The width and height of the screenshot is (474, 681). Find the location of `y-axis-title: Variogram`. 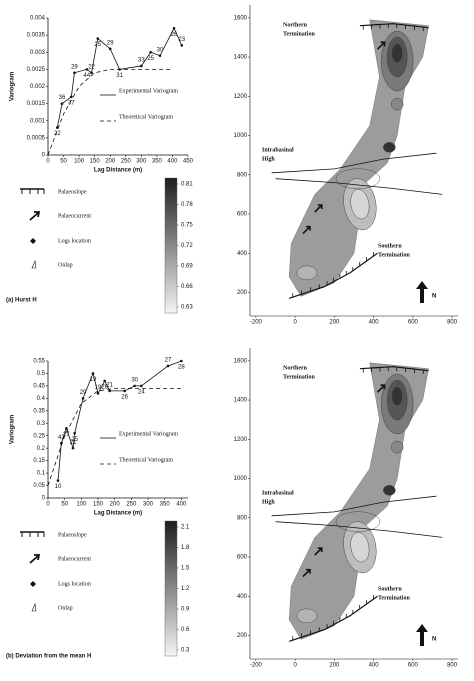

y-axis-title: Variogram is located at coordinates (13, 429).